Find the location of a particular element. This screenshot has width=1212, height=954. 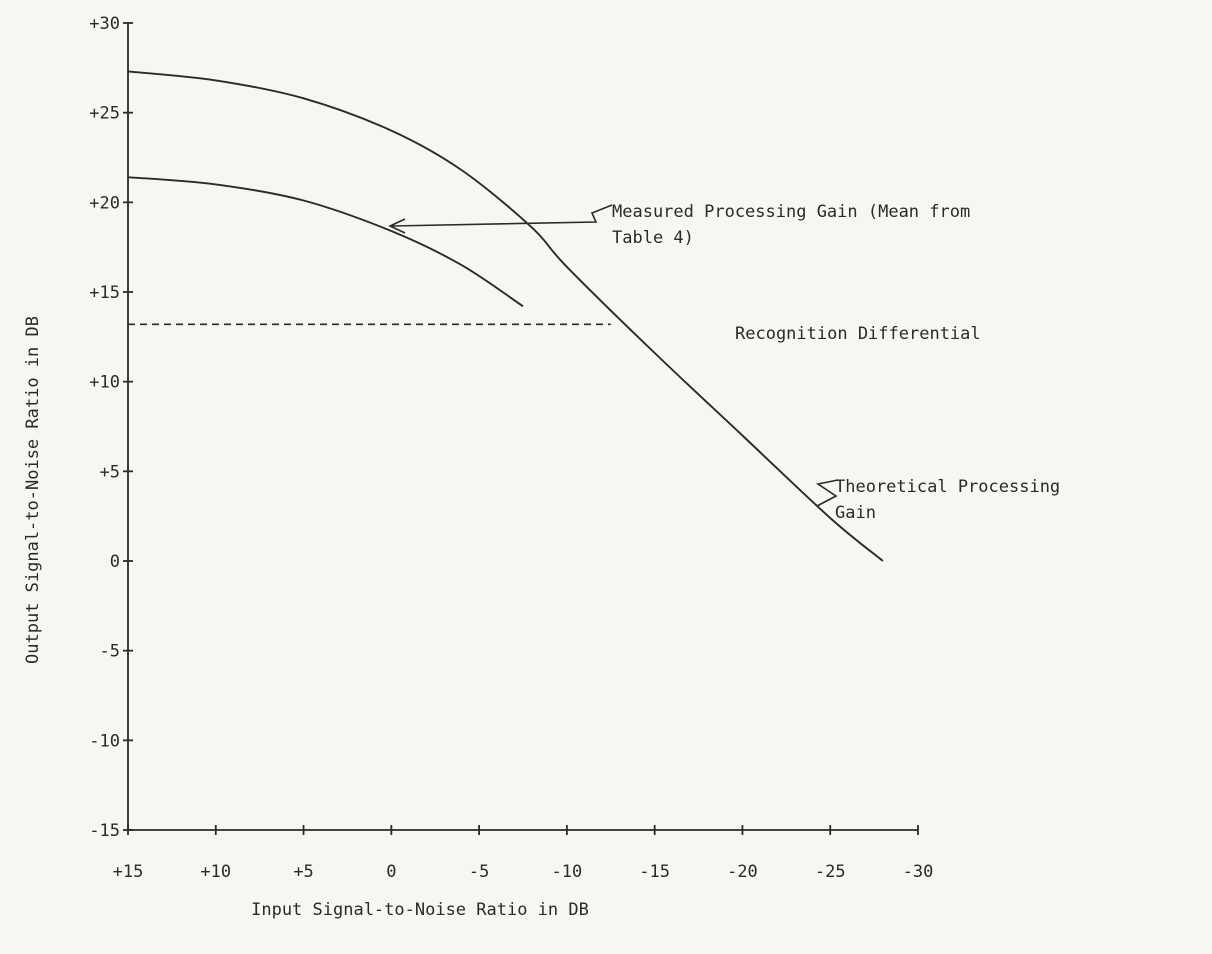

y-tick-label: -10 is located at coordinates (104, 741).